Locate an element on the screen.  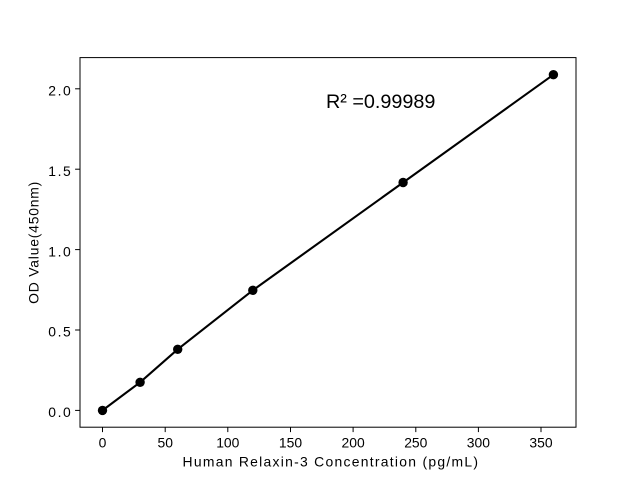
svg-text: 200 is located at coordinates (353, 443).